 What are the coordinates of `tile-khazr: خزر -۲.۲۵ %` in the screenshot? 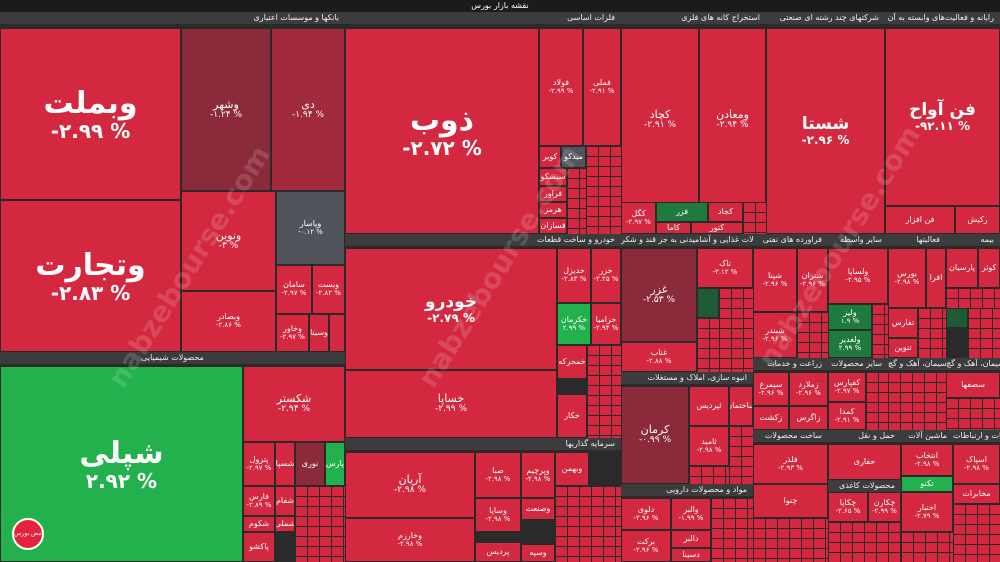 It's located at (606, 275).